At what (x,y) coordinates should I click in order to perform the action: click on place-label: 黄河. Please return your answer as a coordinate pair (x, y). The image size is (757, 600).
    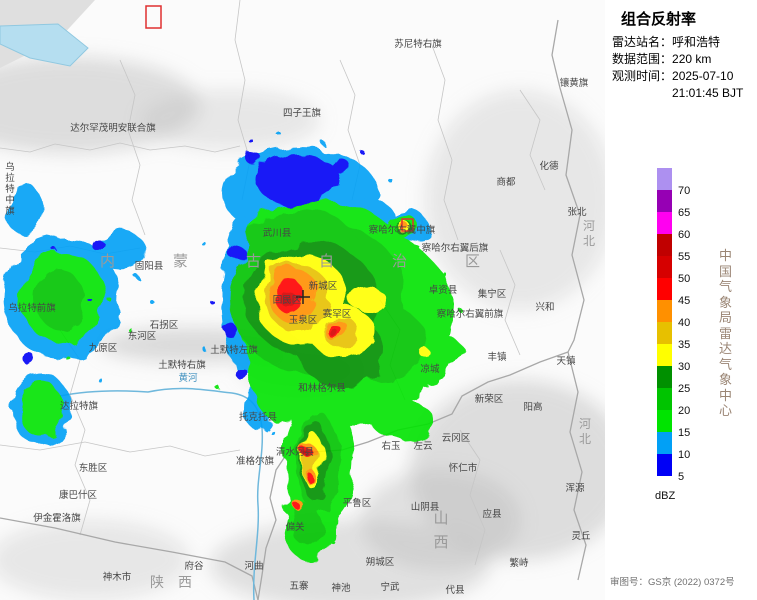
    Looking at the image, I should click on (188, 378).